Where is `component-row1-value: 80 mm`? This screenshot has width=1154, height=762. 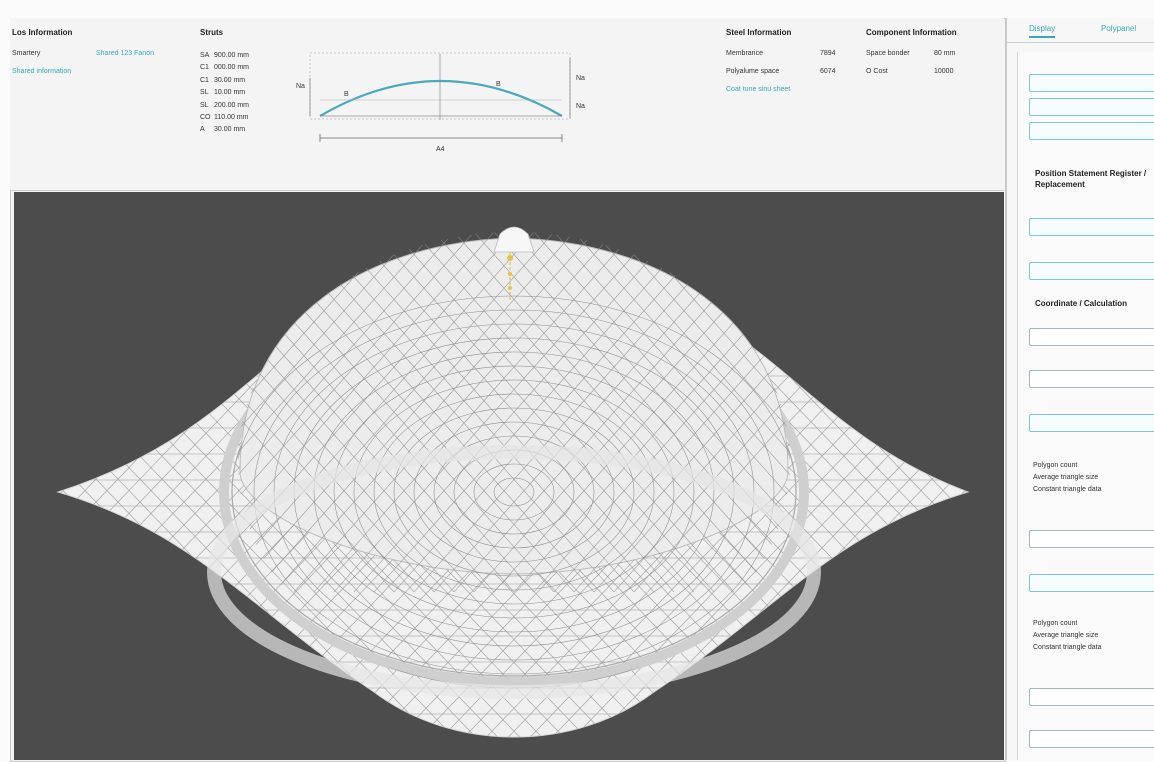 component-row1-value: 80 mm is located at coordinates (945, 53).